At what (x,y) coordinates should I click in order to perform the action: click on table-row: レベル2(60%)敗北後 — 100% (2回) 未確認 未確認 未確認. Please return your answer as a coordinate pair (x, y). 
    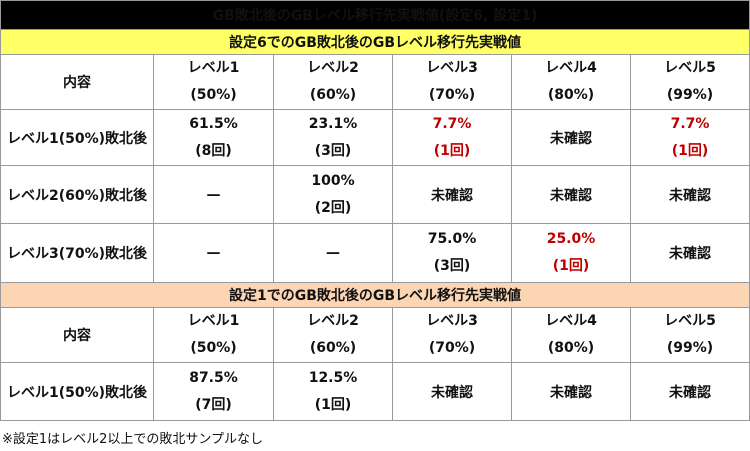
    Looking at the image, I should click on (375, 194).